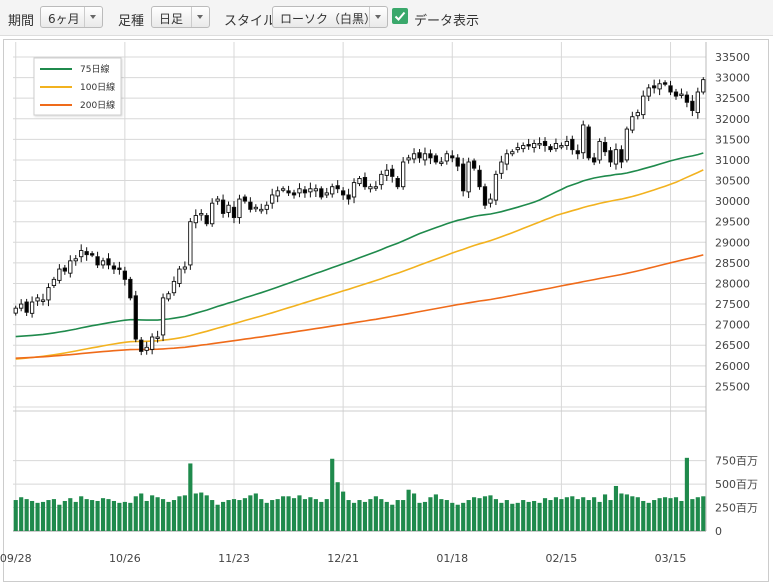  What do you see at coordinates (93, 17) in the screenshot?
I see `chevron-down-icon` at bounding box center [93, 17].